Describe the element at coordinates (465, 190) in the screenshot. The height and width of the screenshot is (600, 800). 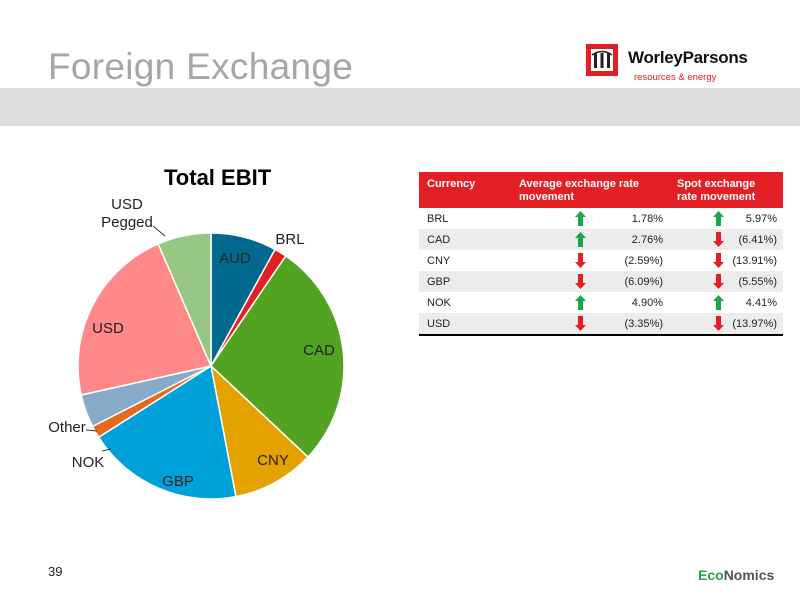
I see `header-currency: Currency` at that location.